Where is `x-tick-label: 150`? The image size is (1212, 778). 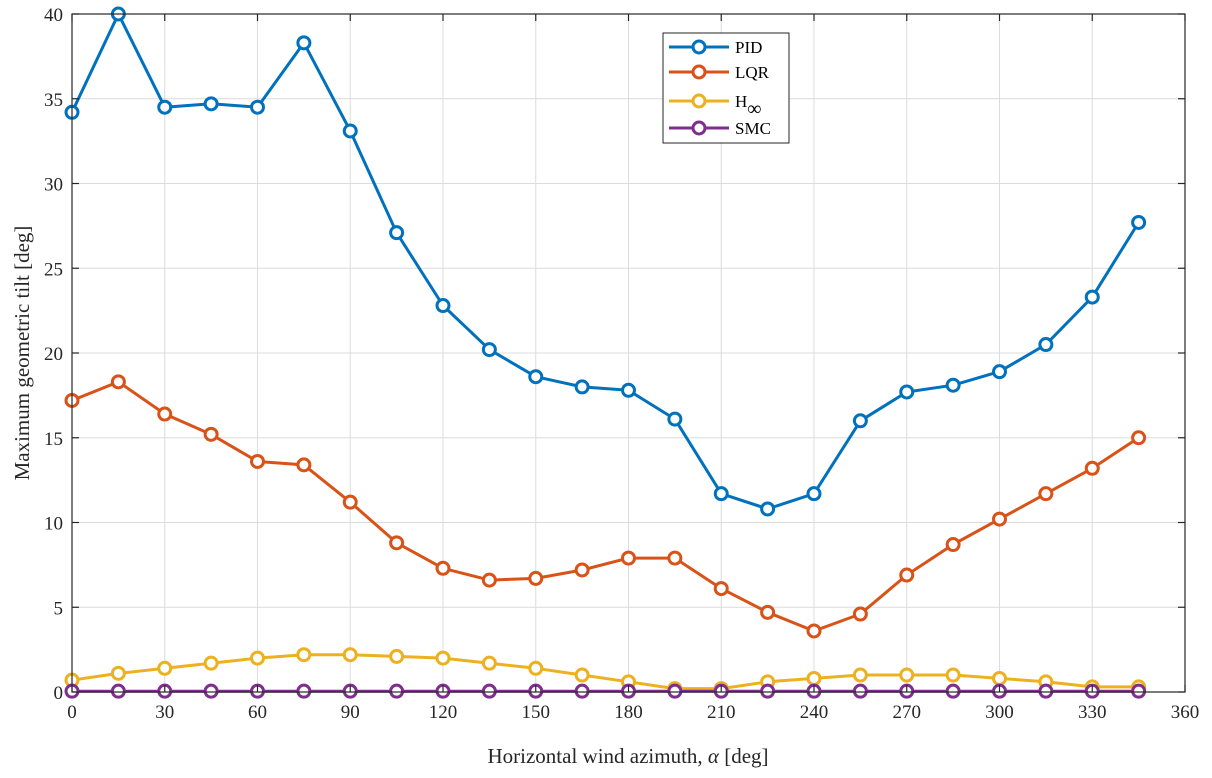
x-tick-label: 150 is located at coordinates (536, 712).